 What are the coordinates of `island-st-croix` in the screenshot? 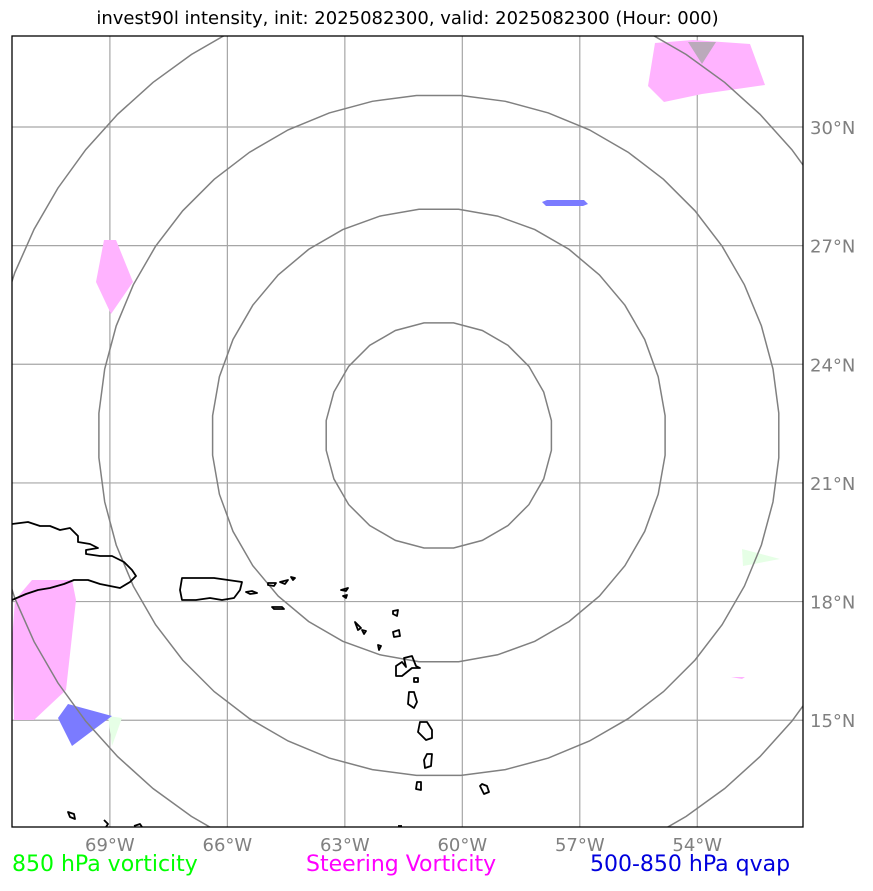 It's located at (278, 608).